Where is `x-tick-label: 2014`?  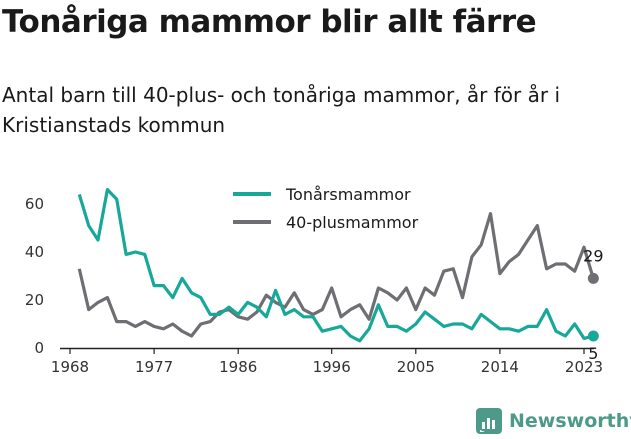
x-tick-label: 2014 is located at coordinates (500, 367).